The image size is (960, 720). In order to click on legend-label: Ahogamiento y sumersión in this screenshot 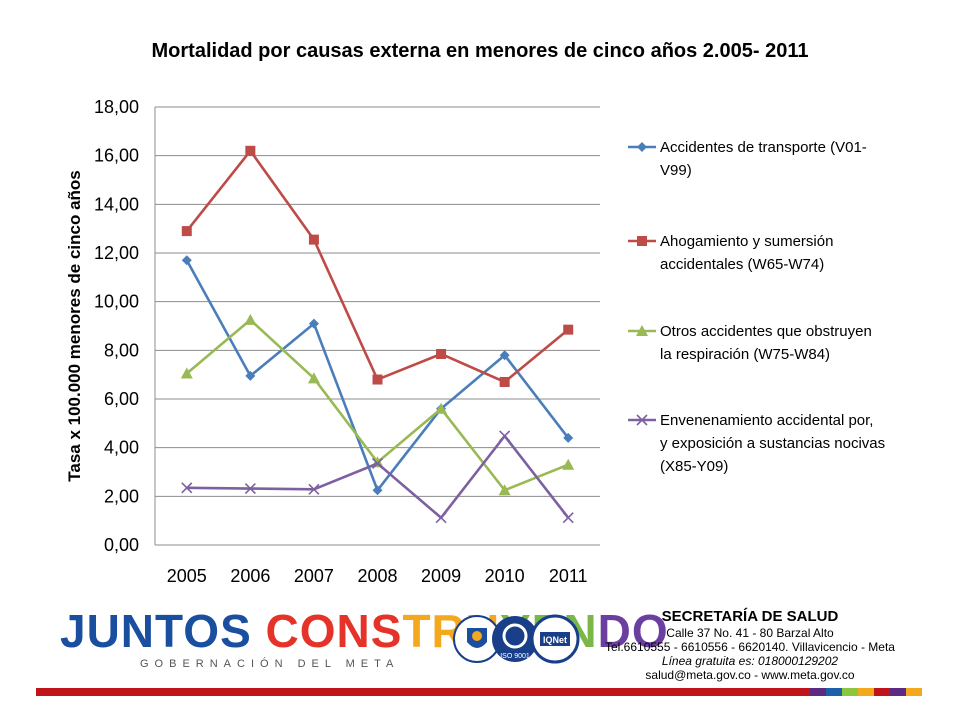, I will do `click(746, 241)`.